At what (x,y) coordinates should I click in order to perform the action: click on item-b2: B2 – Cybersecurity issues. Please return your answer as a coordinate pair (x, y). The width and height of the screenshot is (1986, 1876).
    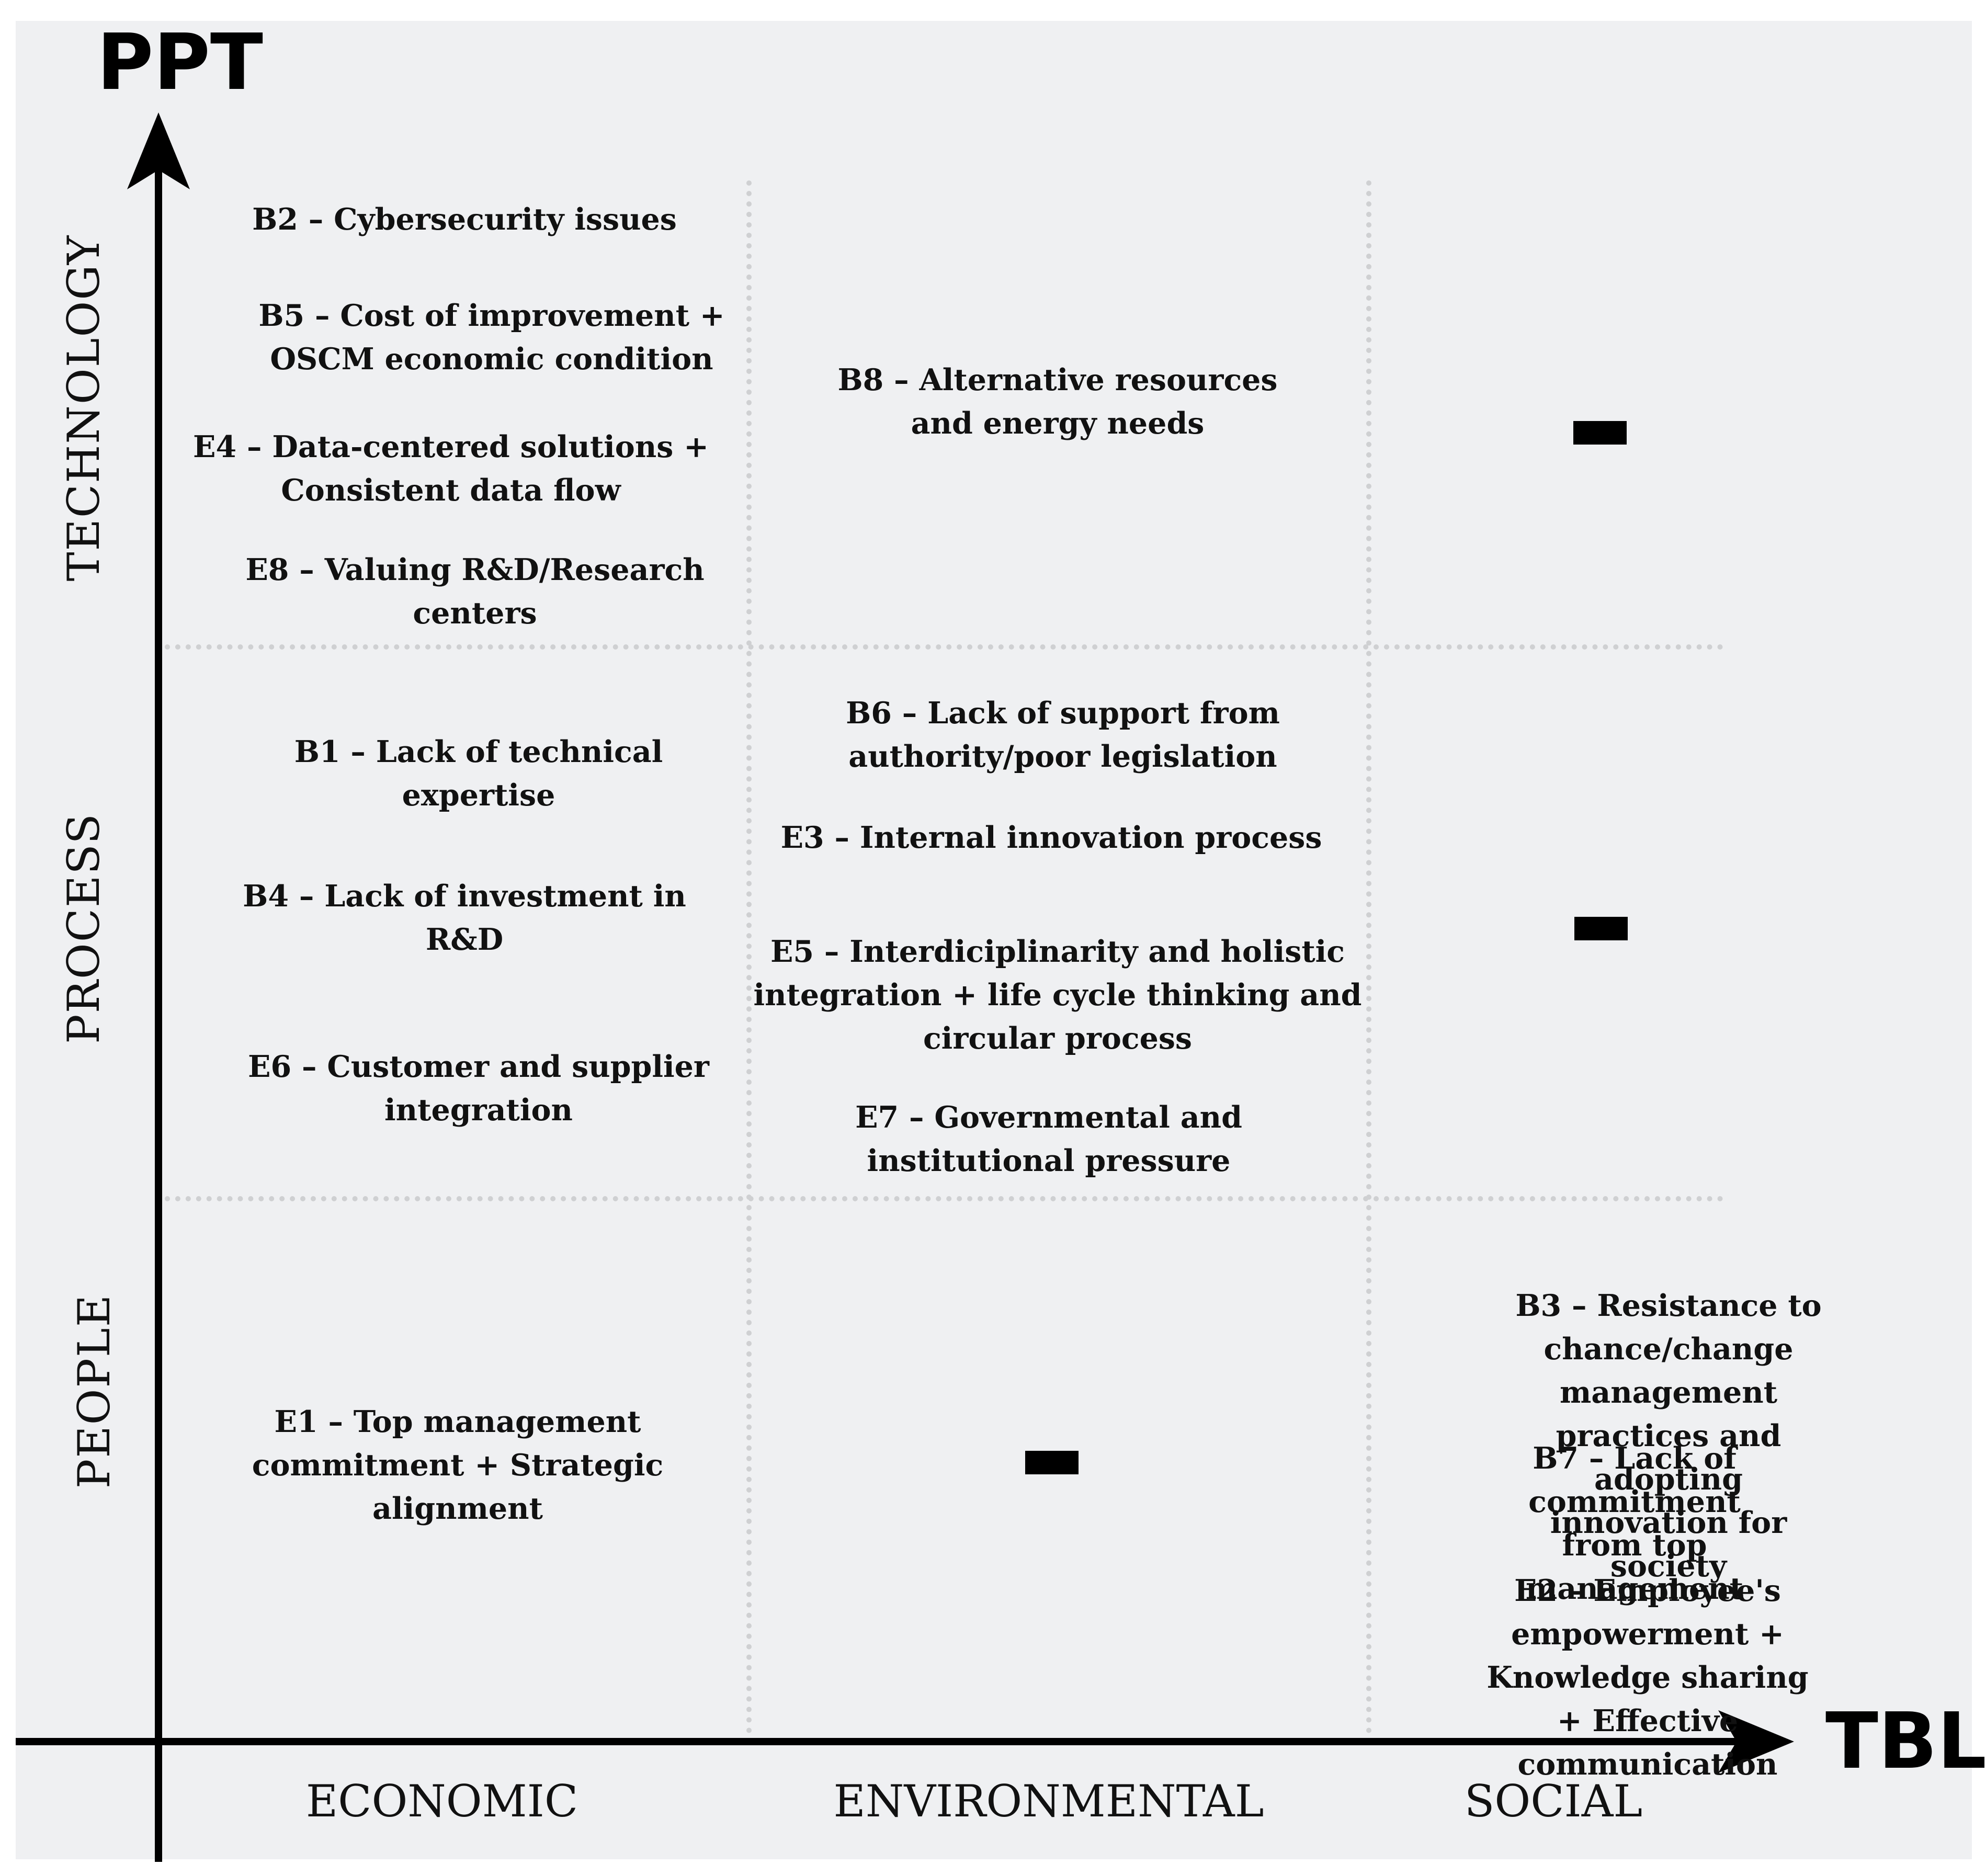
    Looking at the image, I should click on (464, 220).